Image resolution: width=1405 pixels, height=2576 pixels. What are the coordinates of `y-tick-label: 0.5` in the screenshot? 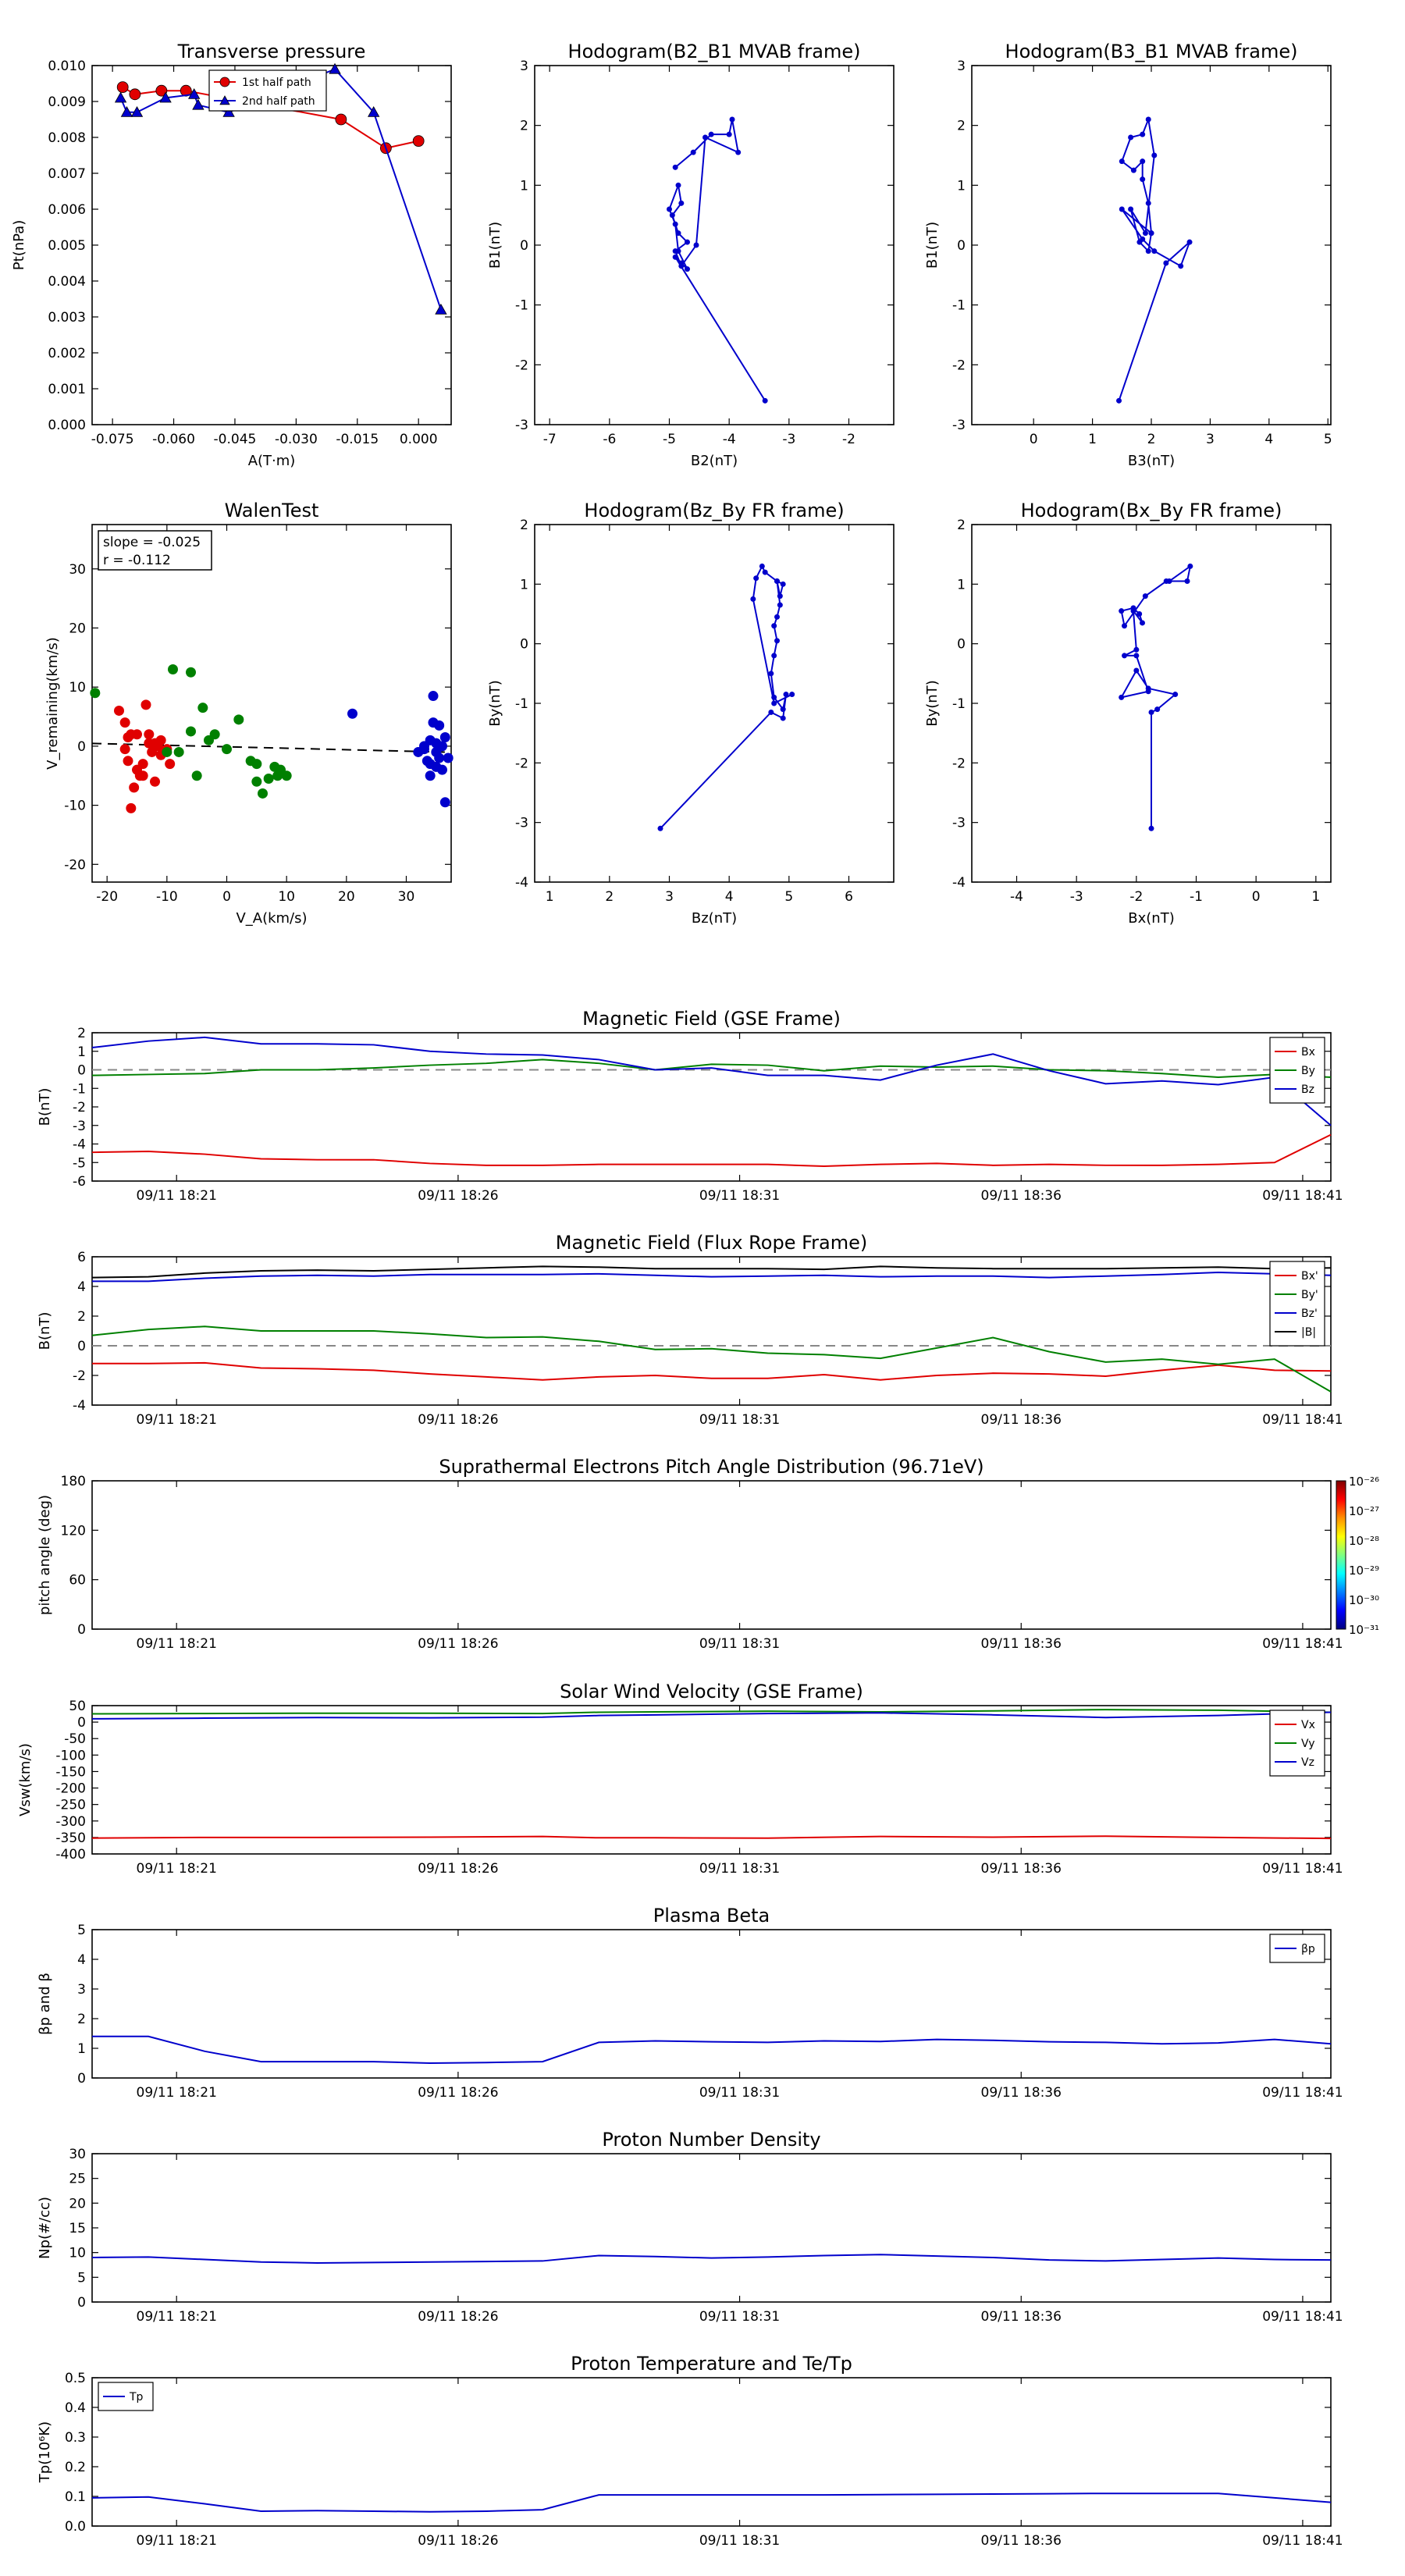 It's located at (76, 2378).